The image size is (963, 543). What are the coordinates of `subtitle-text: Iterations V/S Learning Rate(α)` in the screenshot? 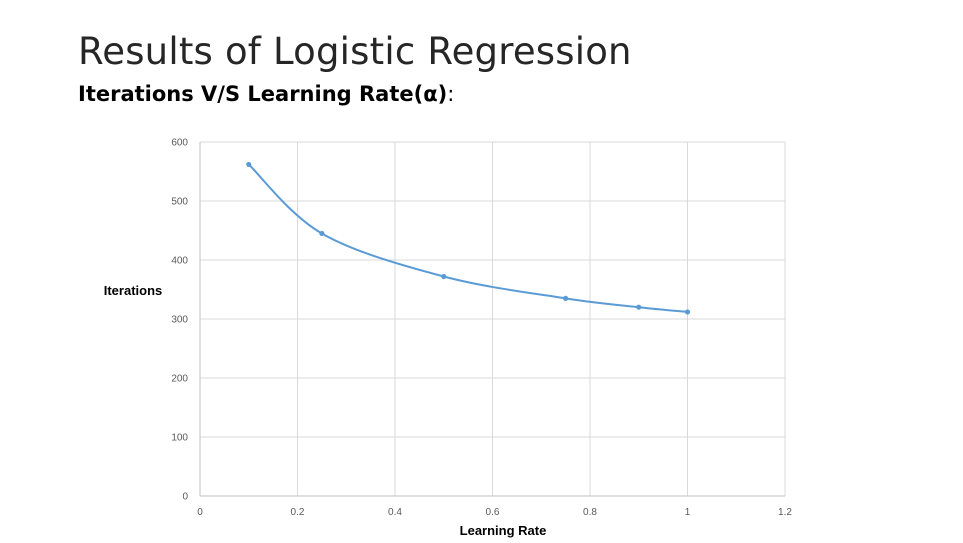 It's located at (263, 94).